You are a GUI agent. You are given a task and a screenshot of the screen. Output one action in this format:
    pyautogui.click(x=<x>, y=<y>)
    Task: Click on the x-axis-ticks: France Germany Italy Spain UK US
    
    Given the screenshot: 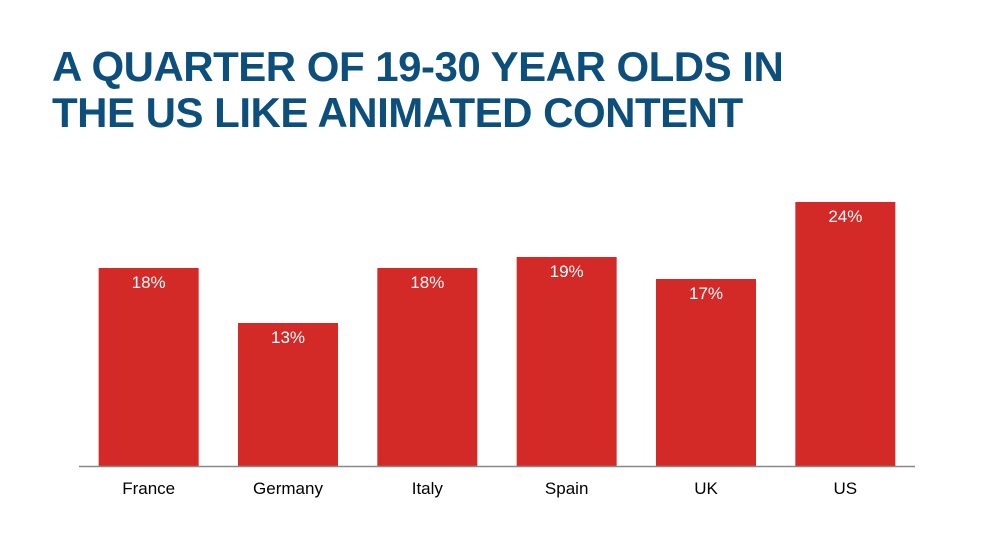 What is the action you would take?
    pyautogui.click(x=489, y=488)
    